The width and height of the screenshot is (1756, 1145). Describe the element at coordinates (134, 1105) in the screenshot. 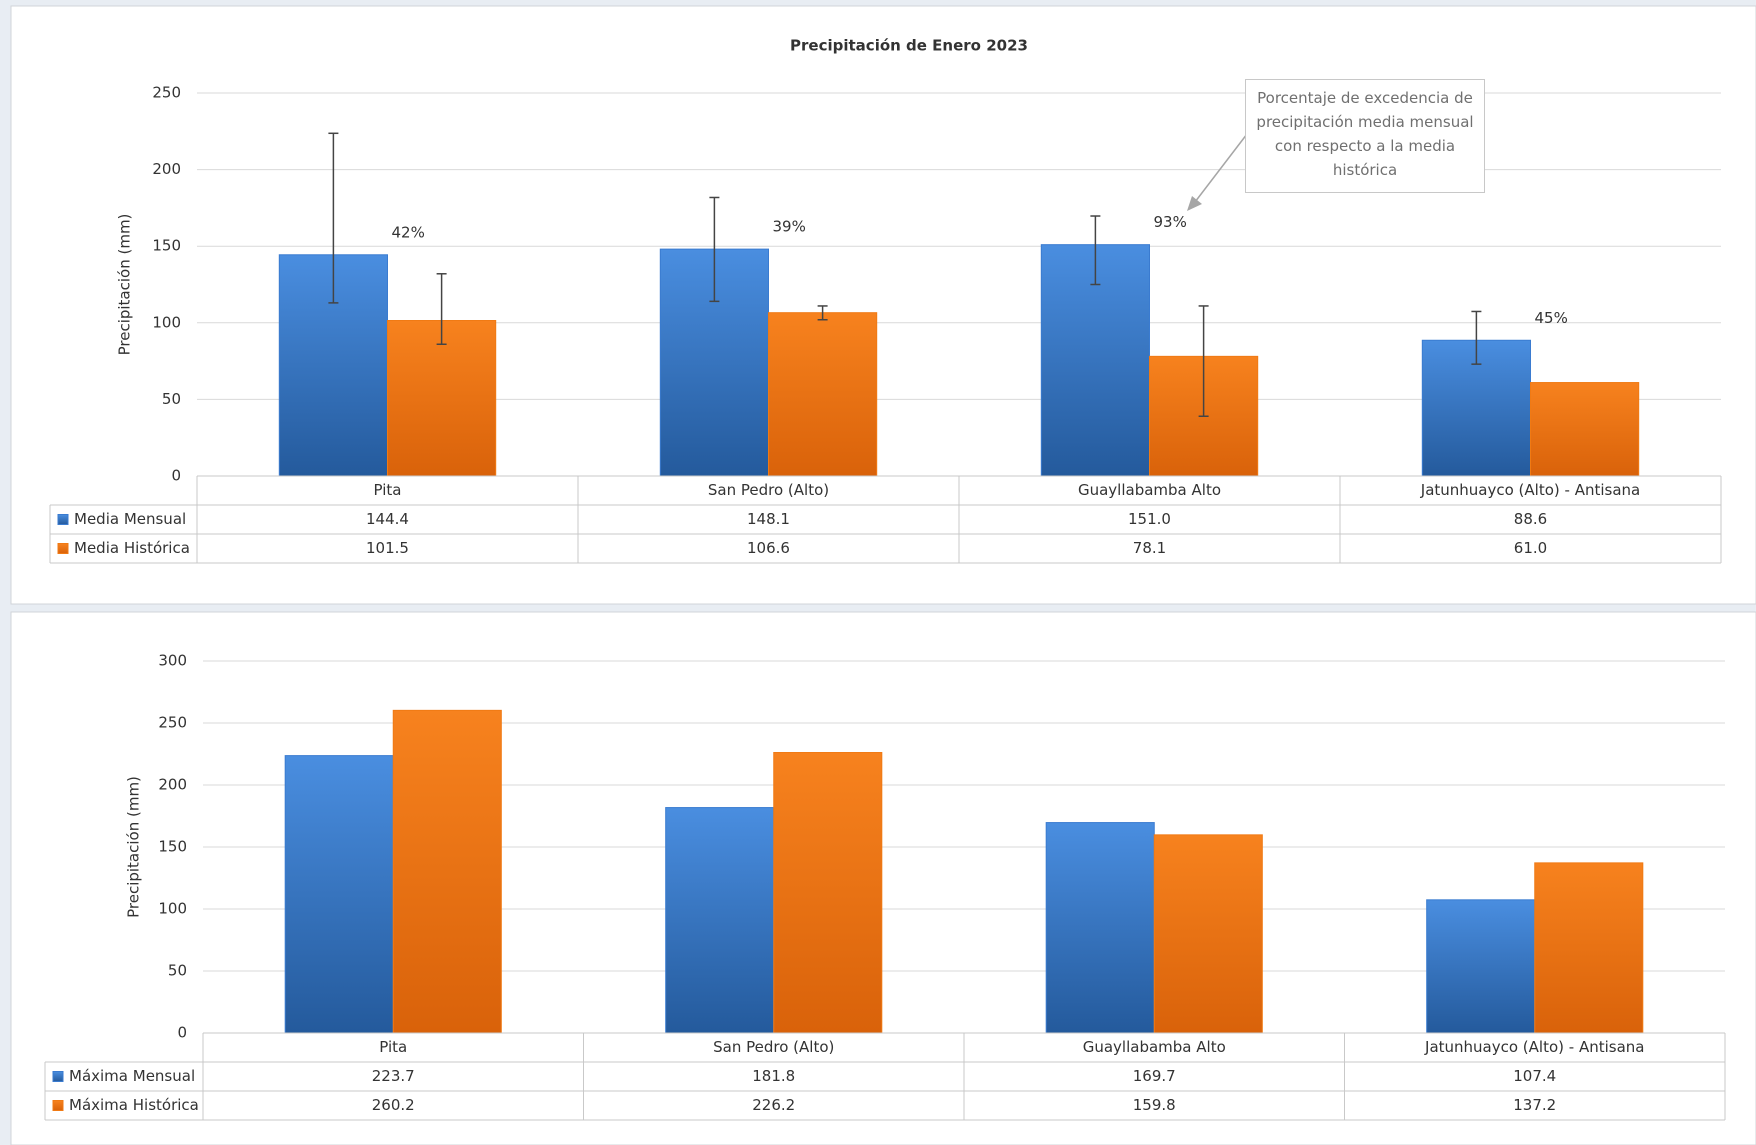

I see `legend-label: Máxima Histórica` at that location.